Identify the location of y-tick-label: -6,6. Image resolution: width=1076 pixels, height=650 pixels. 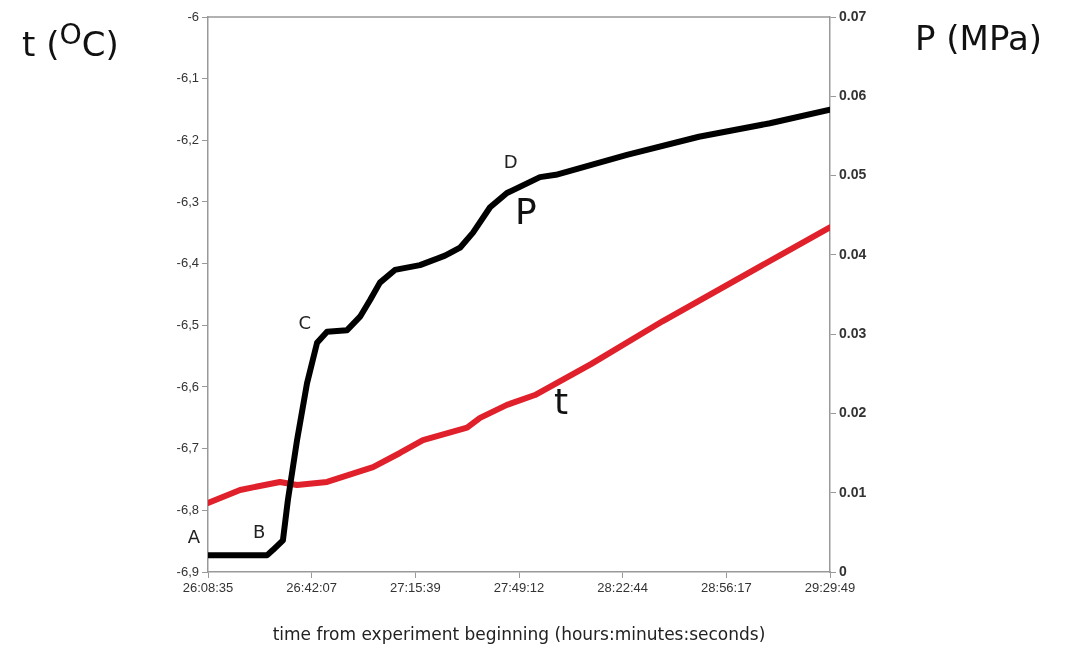
(187, 386).